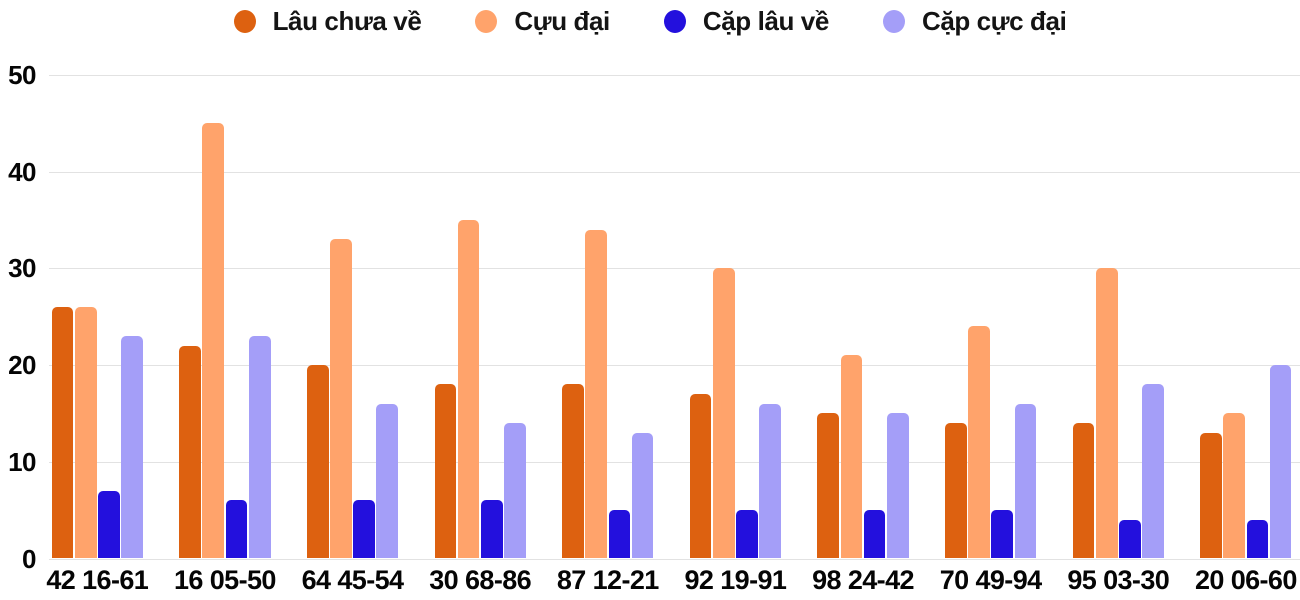 The height and width of the screenshot is (600, 1300). I want to click on legend-label: Cựu đại, so click(562, 21).